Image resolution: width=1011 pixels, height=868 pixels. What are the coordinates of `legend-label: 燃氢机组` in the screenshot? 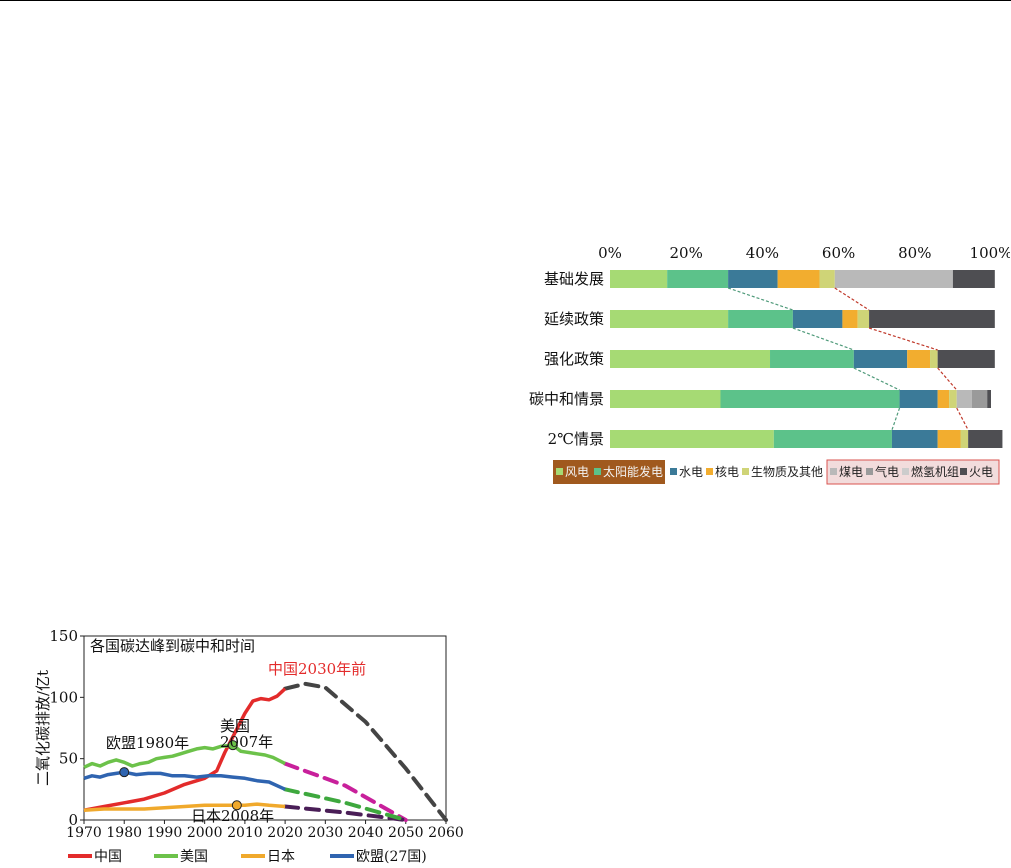 It's located at (935, 471).